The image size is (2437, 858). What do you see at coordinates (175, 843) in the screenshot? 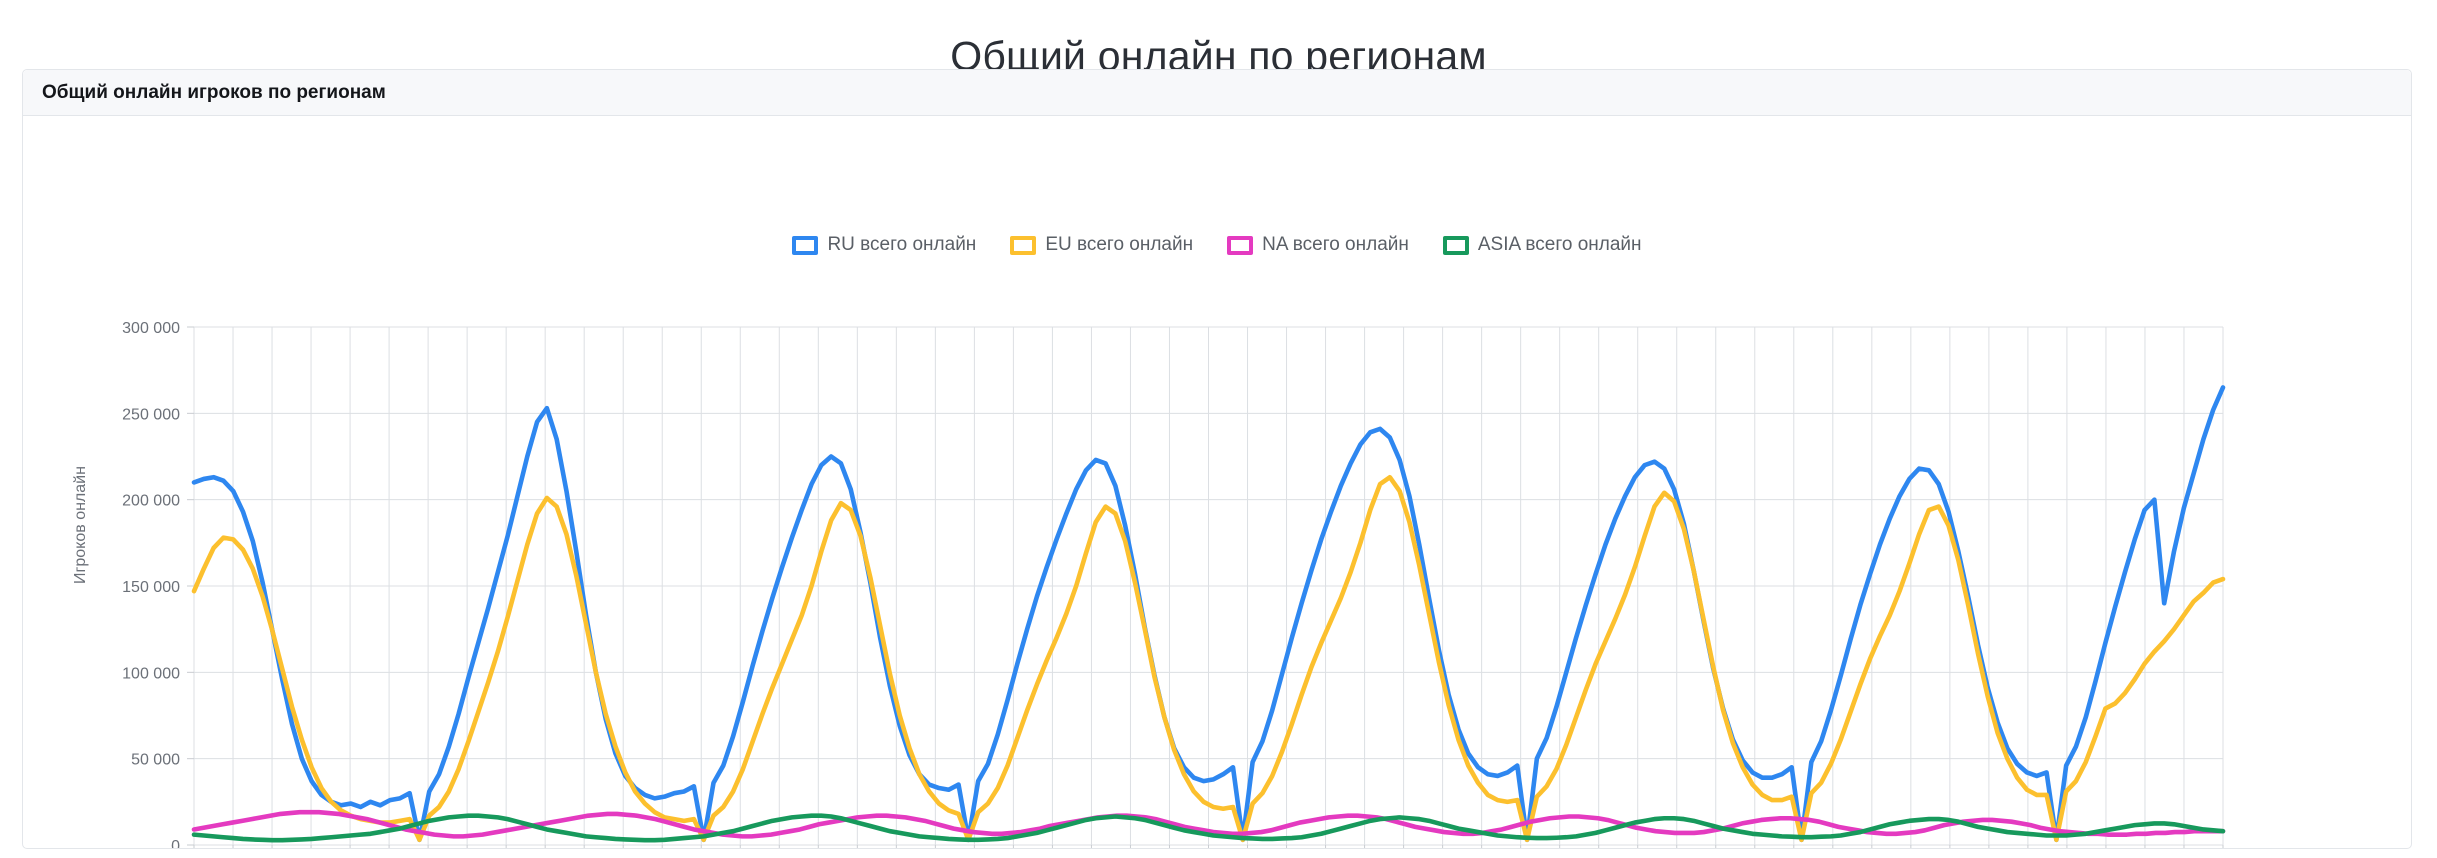
I see `svg-text: 0` at bounding box center [175, 843].